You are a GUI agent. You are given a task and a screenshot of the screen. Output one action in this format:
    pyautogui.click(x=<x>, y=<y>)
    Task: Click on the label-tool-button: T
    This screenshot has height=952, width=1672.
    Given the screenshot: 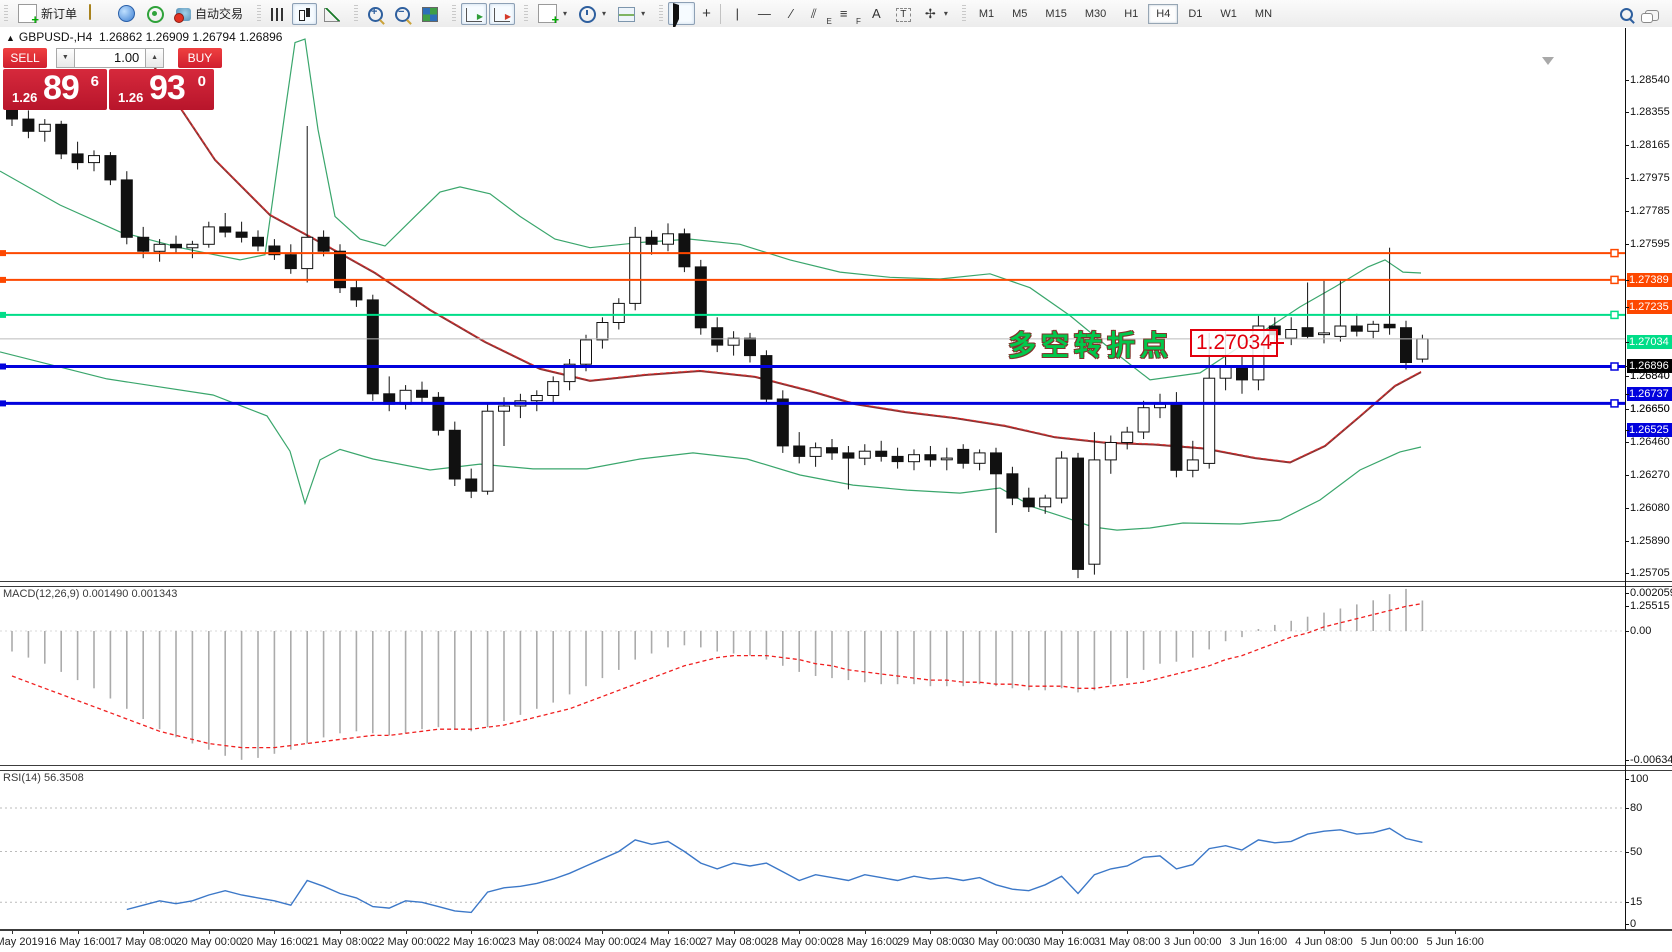 What is the action you would take?
    pyautogui.click(x=903, y=14)
    